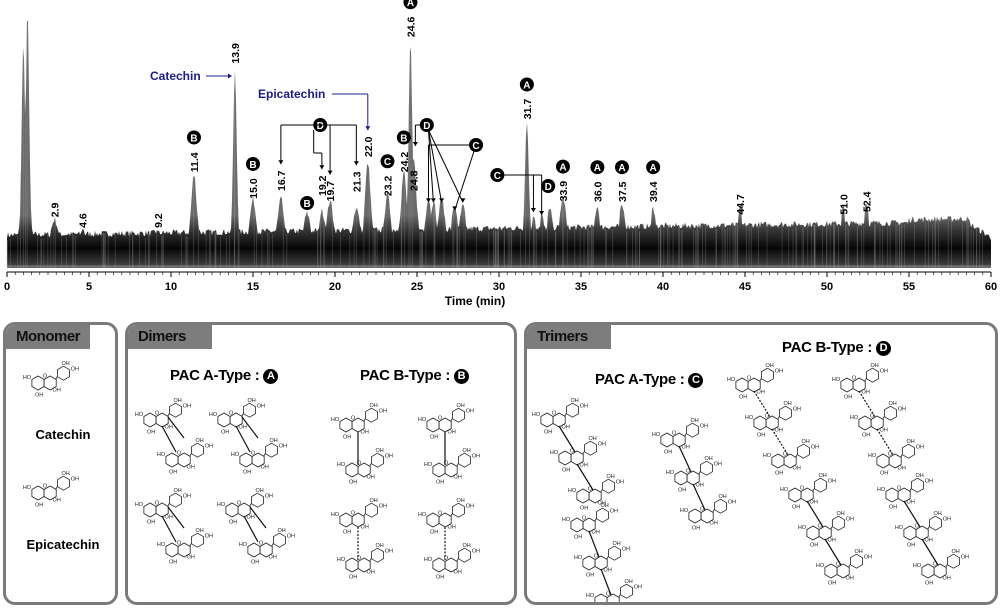  What do you see at coordinates (282, 180) in the screenshot?
I see `peak-label: 16.7` at bounding box center [282, 180].